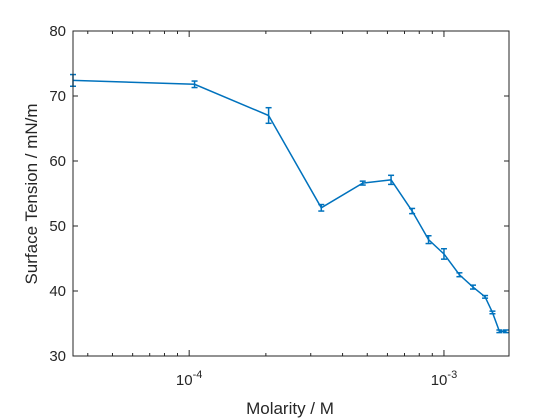 This screenshot has width=560, height=420. What do you see at coordinates (290, 408) in the screenshot?
I see `x-axis-label: Molarity / M` at bounding box center [290, 408].